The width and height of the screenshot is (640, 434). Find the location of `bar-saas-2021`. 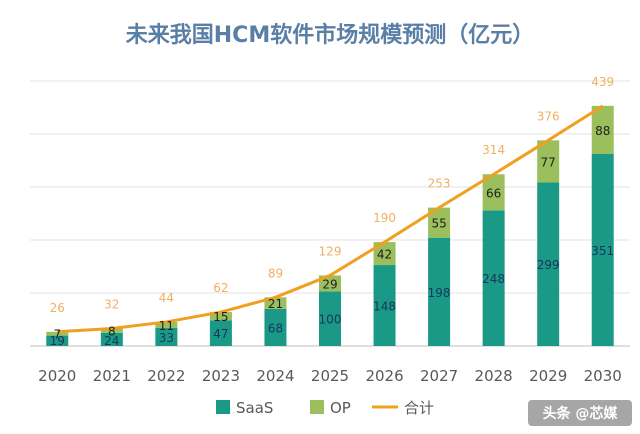

bar-saas-2021 is located at coordinates (111, 339).